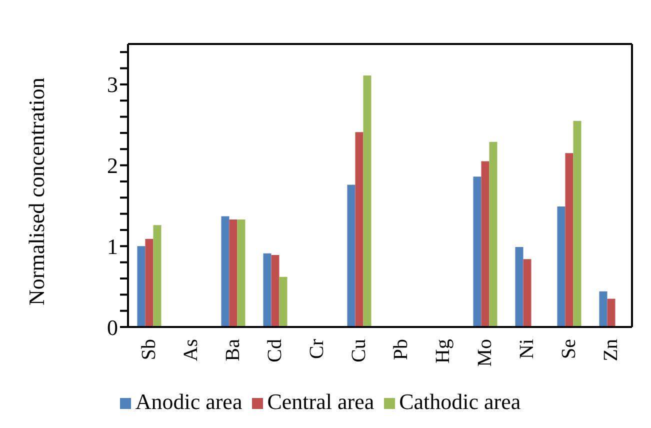  What do you see at coordinates (36, 192) in the screenshot?
I see `y-axis-title: Normalised concentration` at bounding box center [36, 192].